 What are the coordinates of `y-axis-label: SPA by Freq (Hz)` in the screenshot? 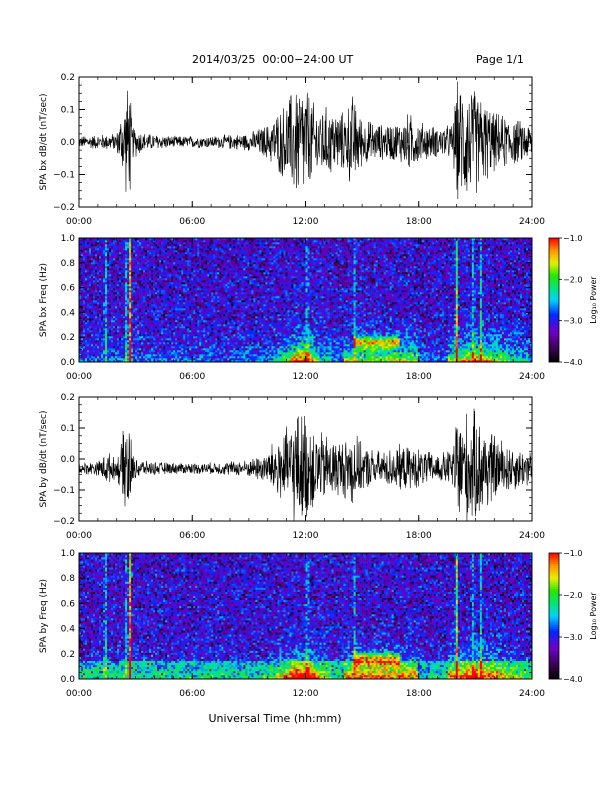 It's located at (44, 616).